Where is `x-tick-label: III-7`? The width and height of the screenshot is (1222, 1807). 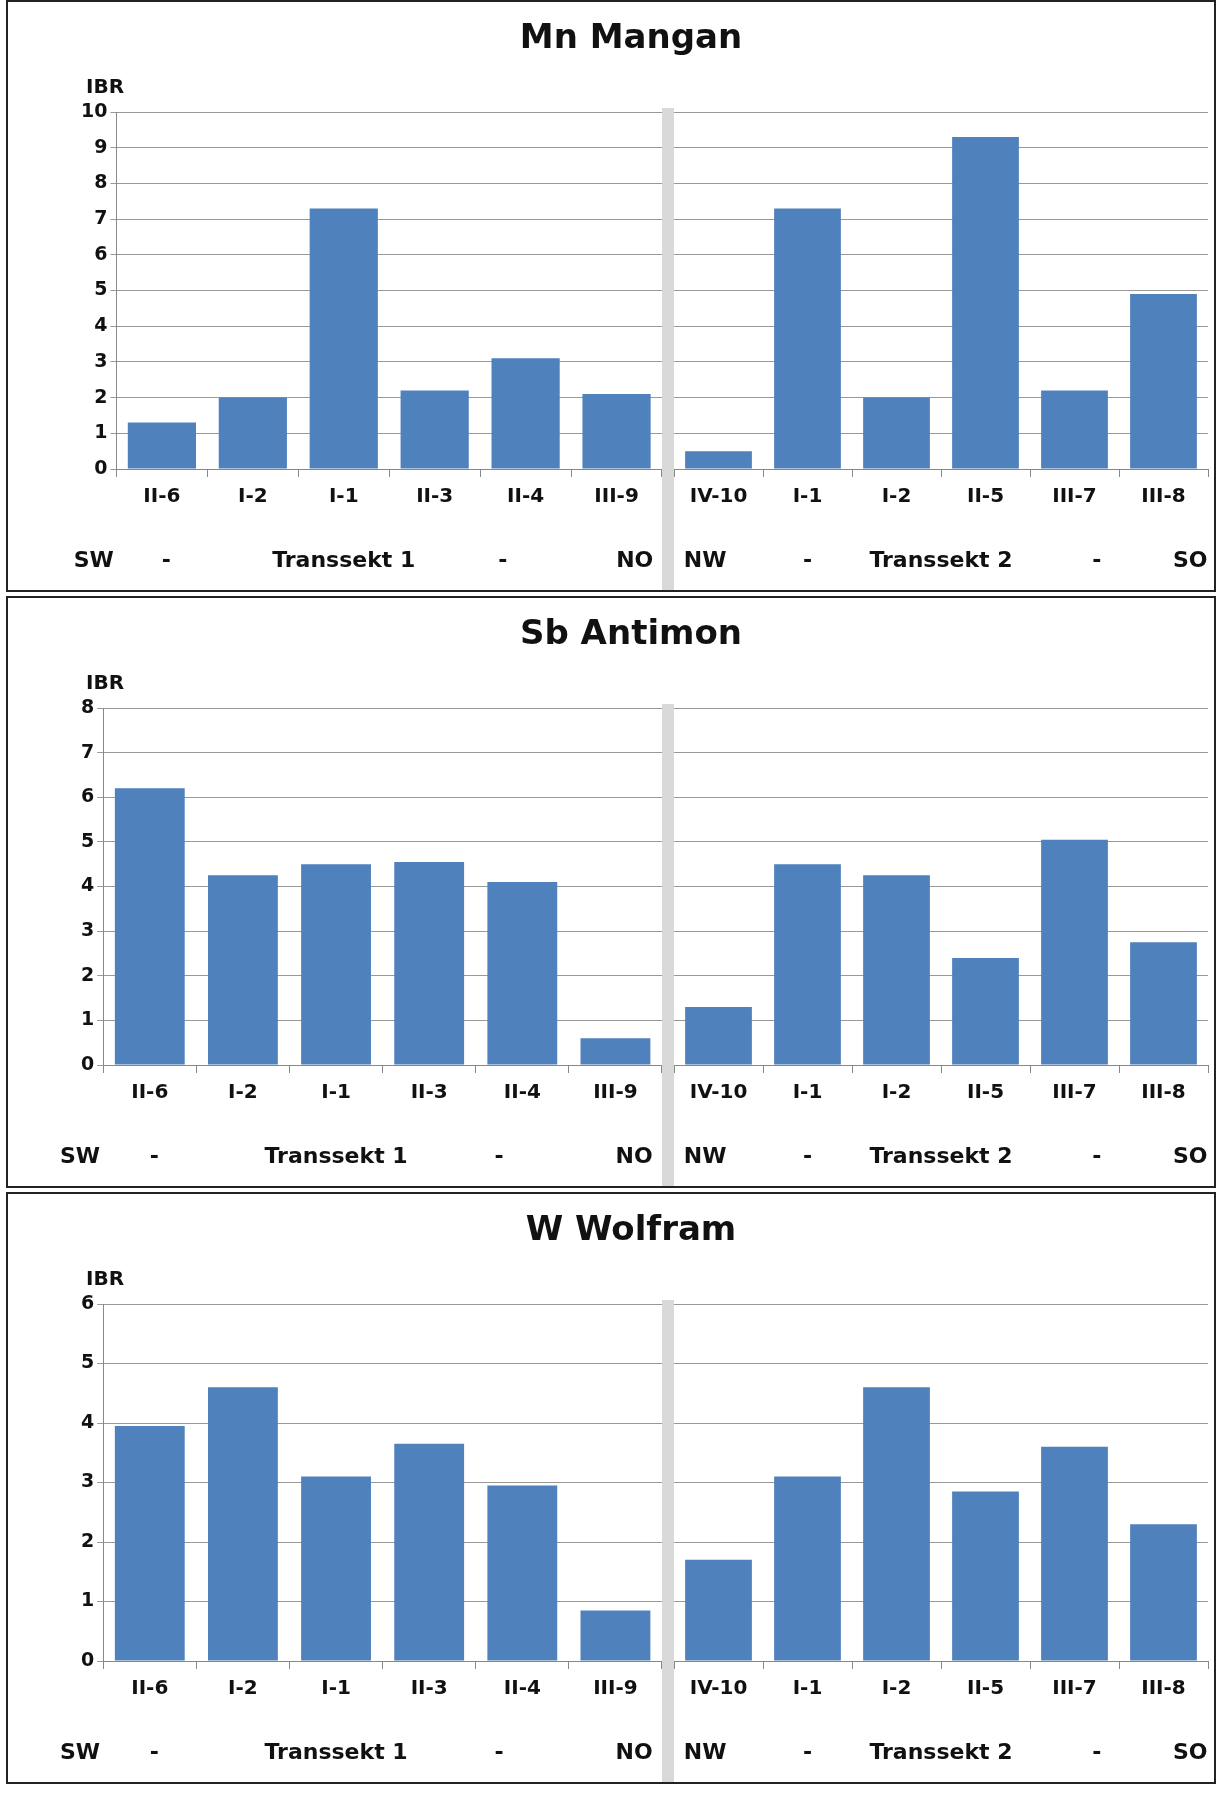 x-tick-label: III-7 is located at coordinates (1074, 495).